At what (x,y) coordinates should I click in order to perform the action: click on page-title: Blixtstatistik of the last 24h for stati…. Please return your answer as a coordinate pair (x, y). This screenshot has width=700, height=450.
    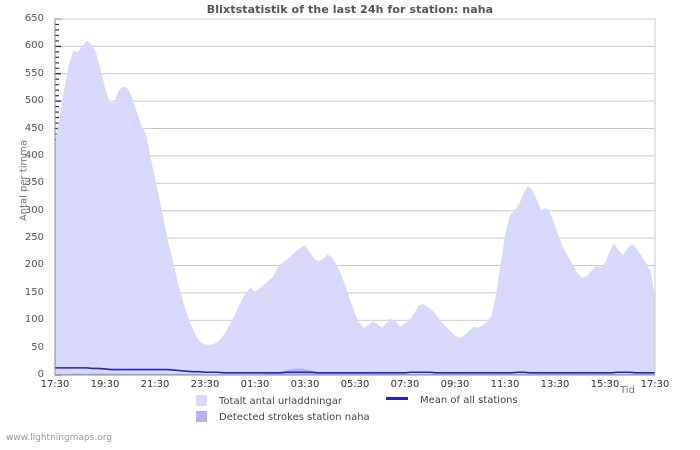
    Looking at the image, I should click on (350, 9).